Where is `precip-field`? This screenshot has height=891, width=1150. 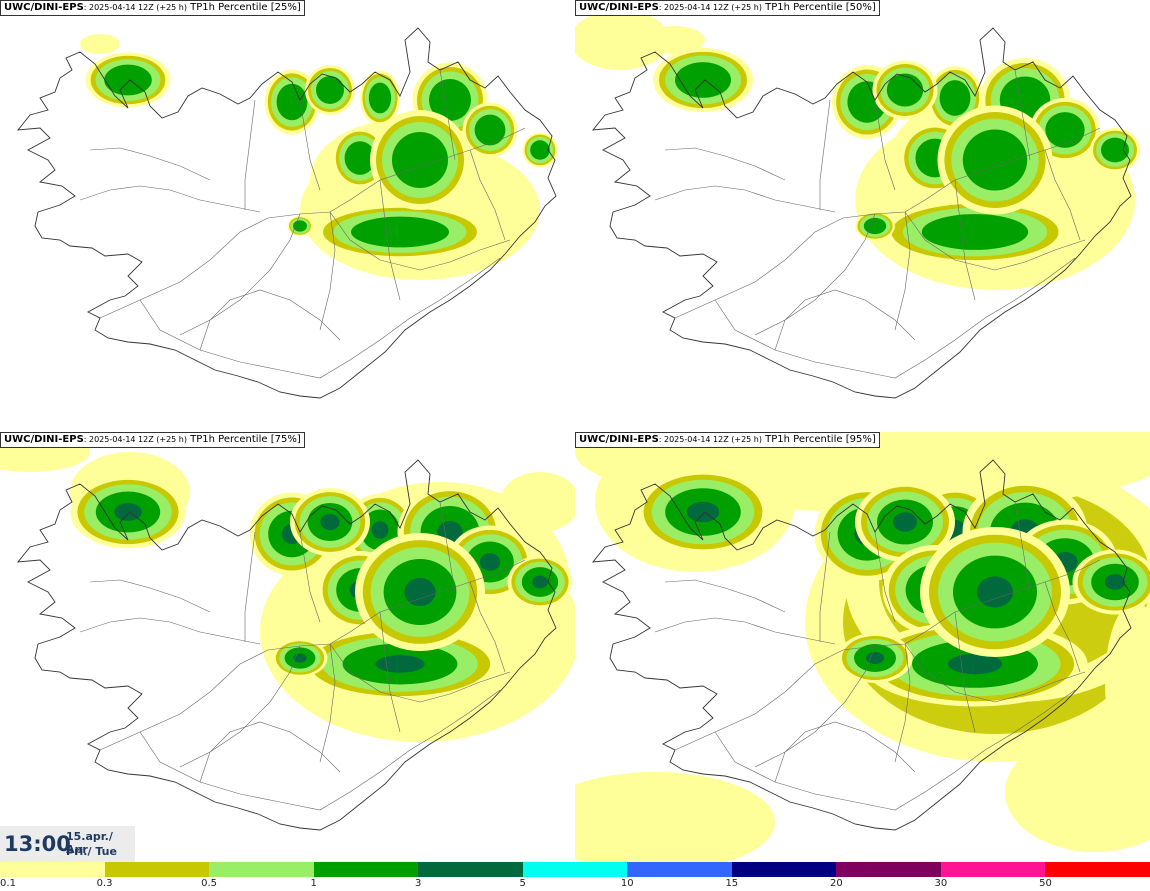
precip-field is located at coordinates (319, 157).